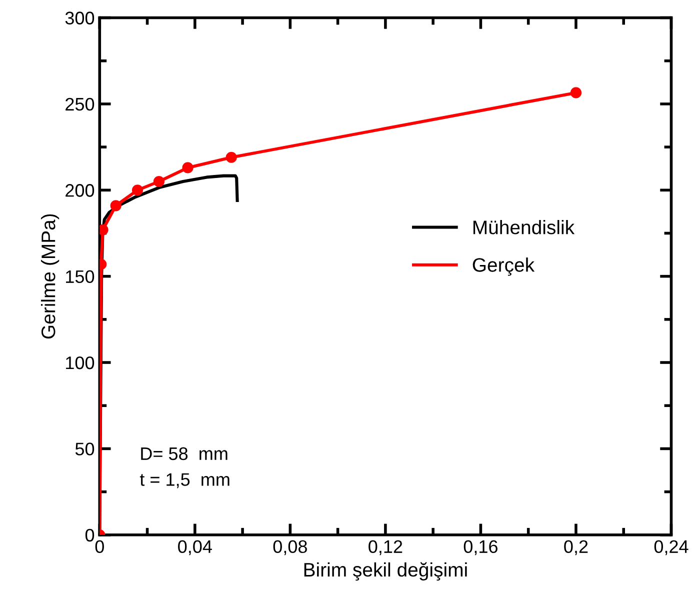 Image resolution: width=692 pixels, height=612 pixels. What do you see at coordinates (385, 548) in the screenshot?
I see `x-tick-label: 0,12` at bounding box center [385, 548].